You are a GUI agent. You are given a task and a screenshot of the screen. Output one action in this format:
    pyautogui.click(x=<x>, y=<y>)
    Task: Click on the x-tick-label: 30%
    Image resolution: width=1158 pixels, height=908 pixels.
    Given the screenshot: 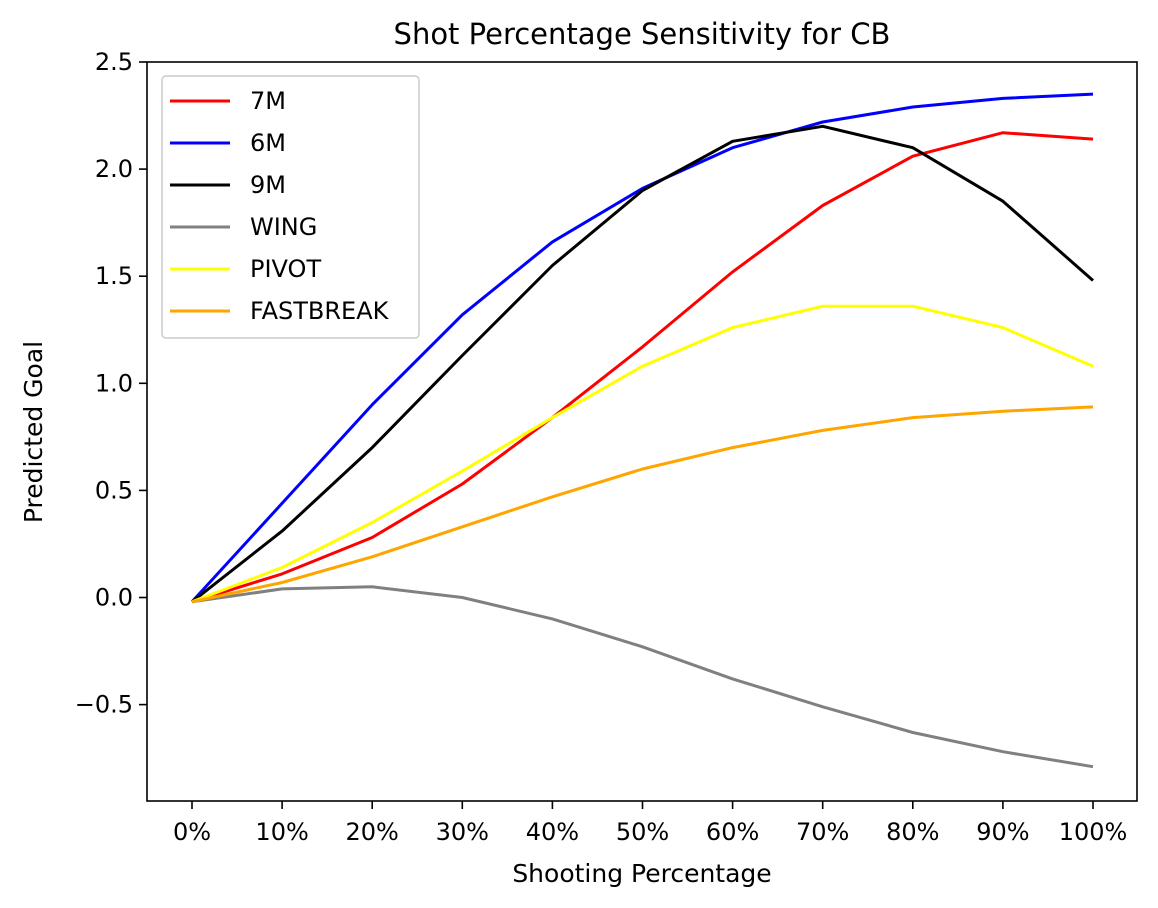 What is the action you would take?
    pyautogui.click(x=462, y=832)
    